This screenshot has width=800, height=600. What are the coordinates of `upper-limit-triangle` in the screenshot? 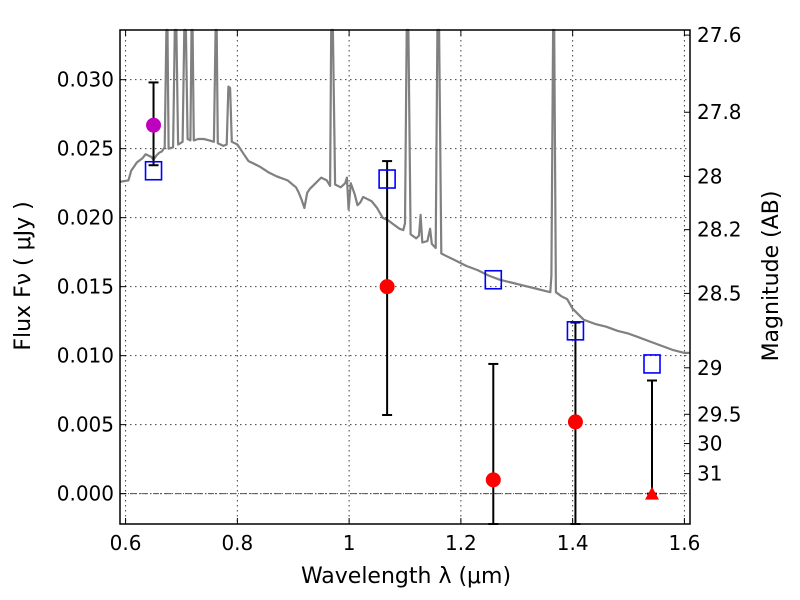 It's located at (652, 493).